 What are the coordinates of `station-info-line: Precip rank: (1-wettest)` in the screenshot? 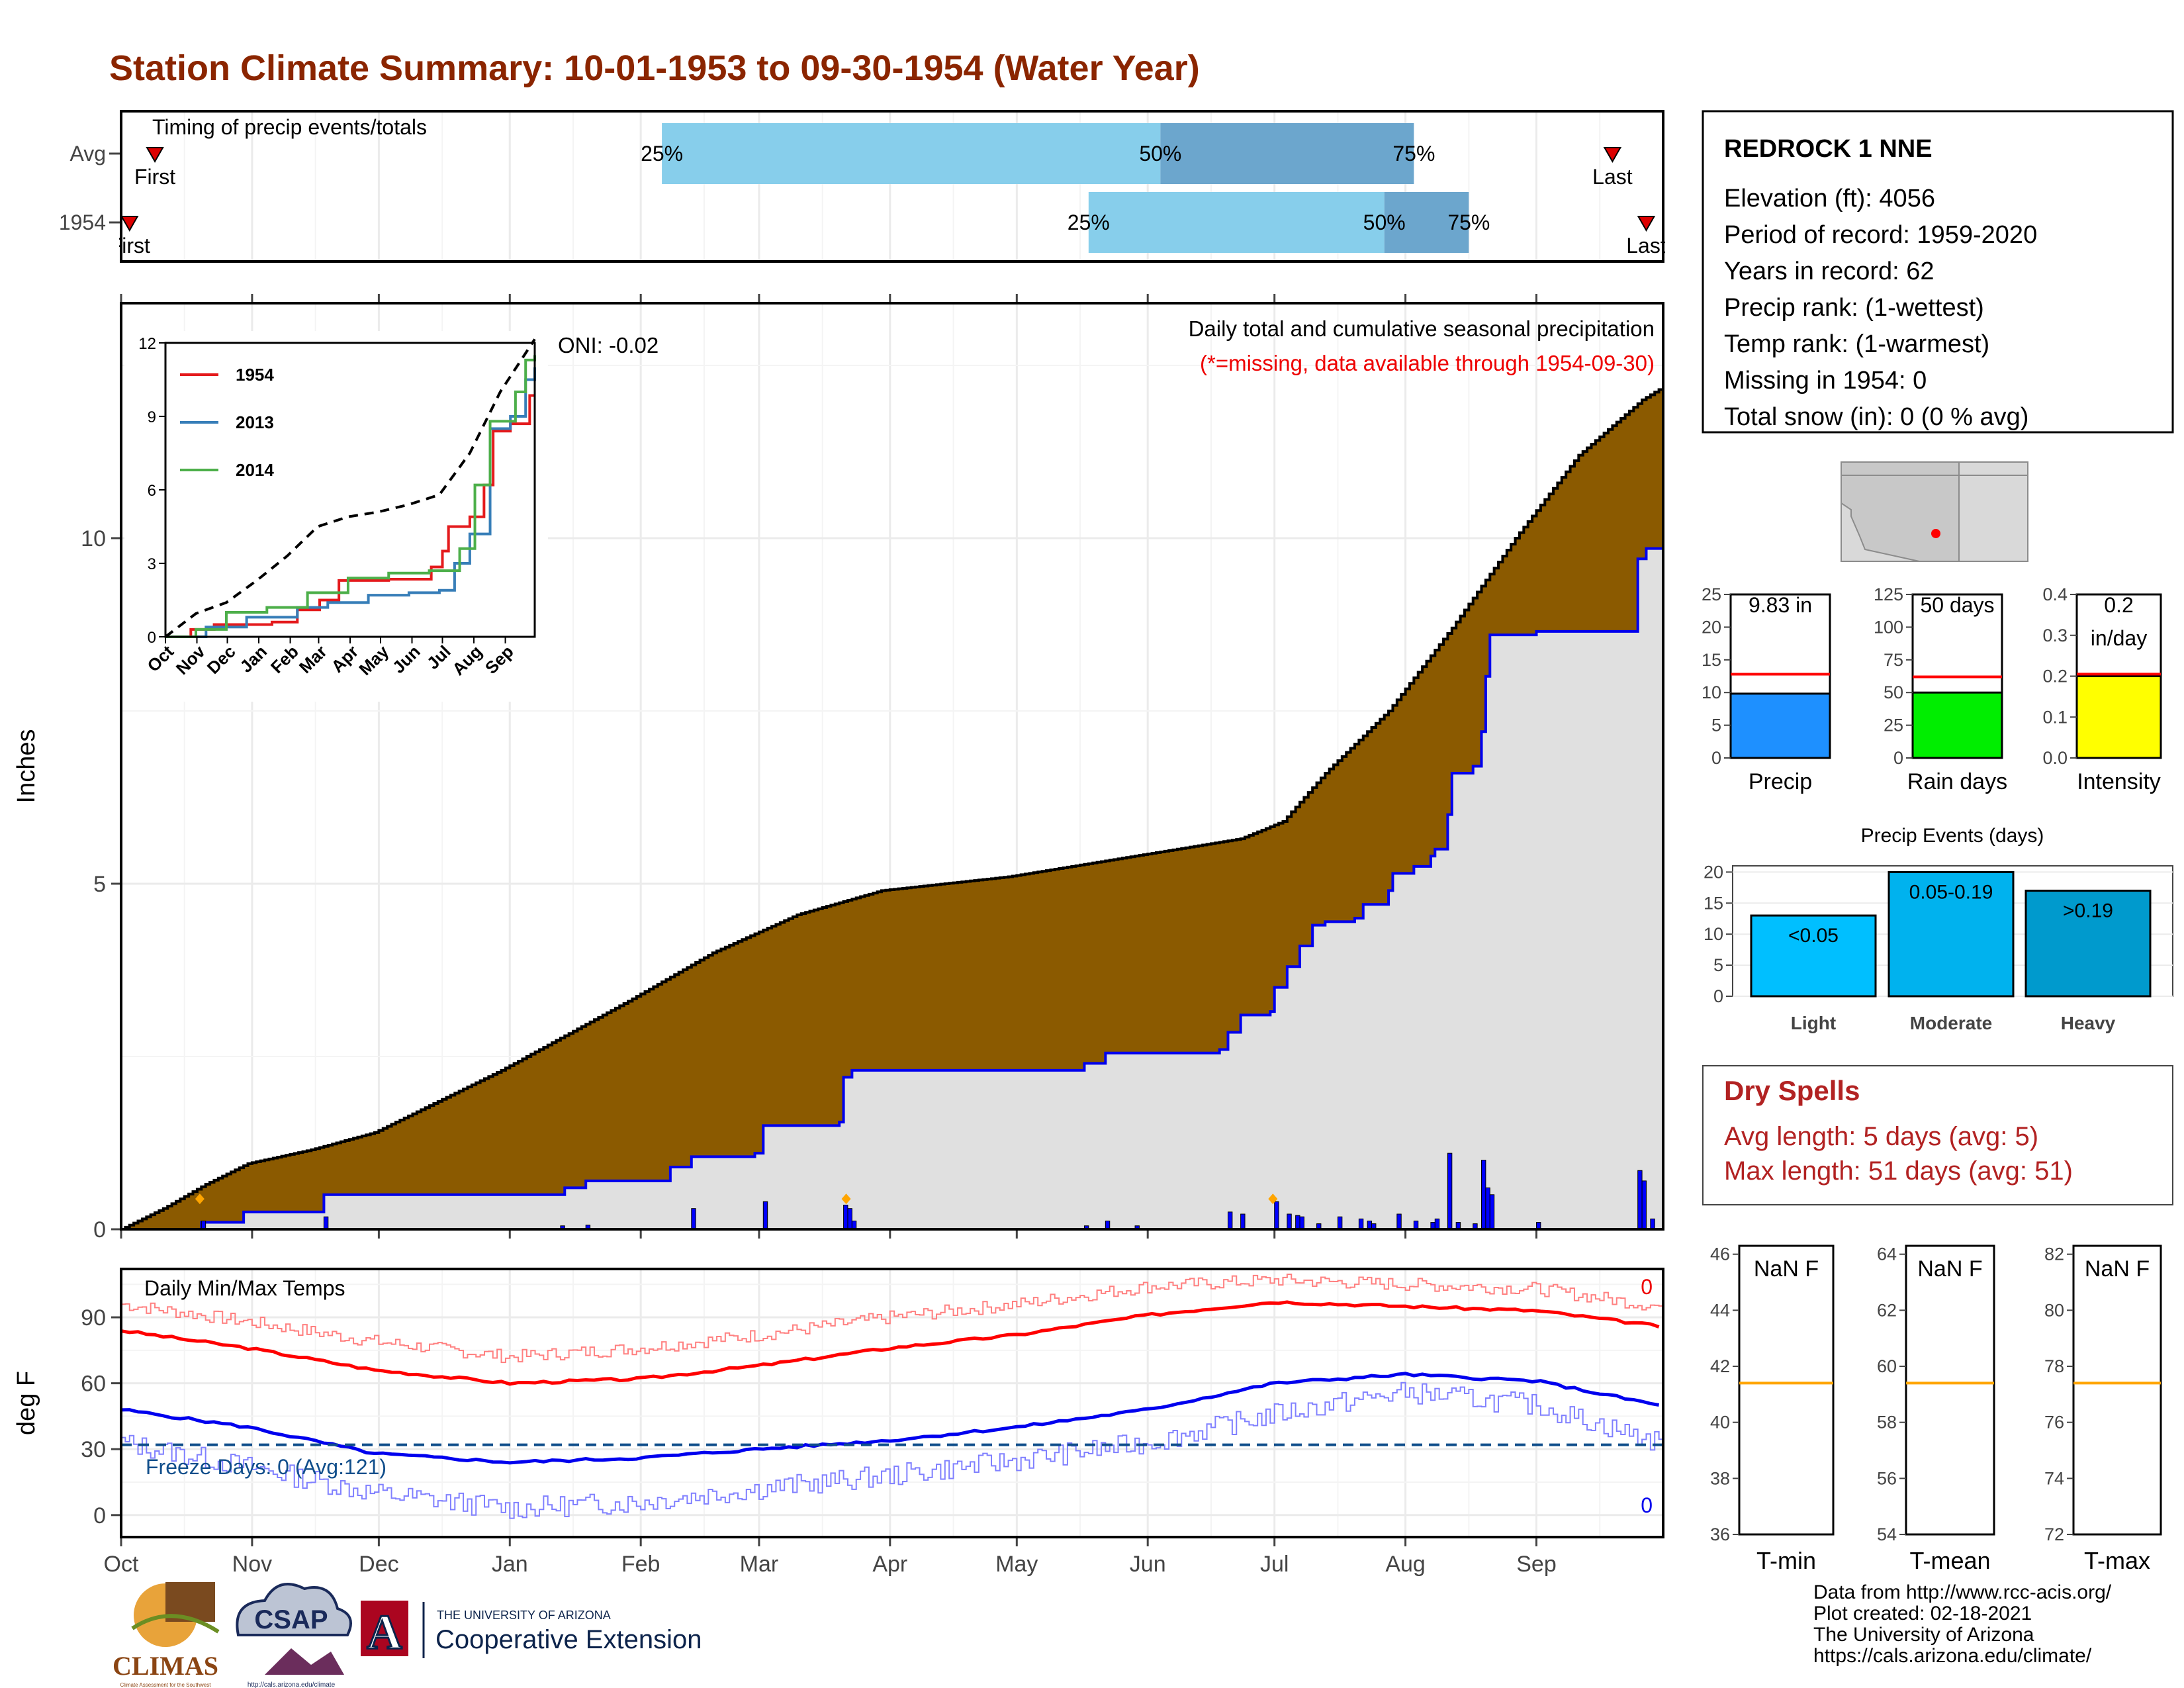 It's located at (1854, 308).